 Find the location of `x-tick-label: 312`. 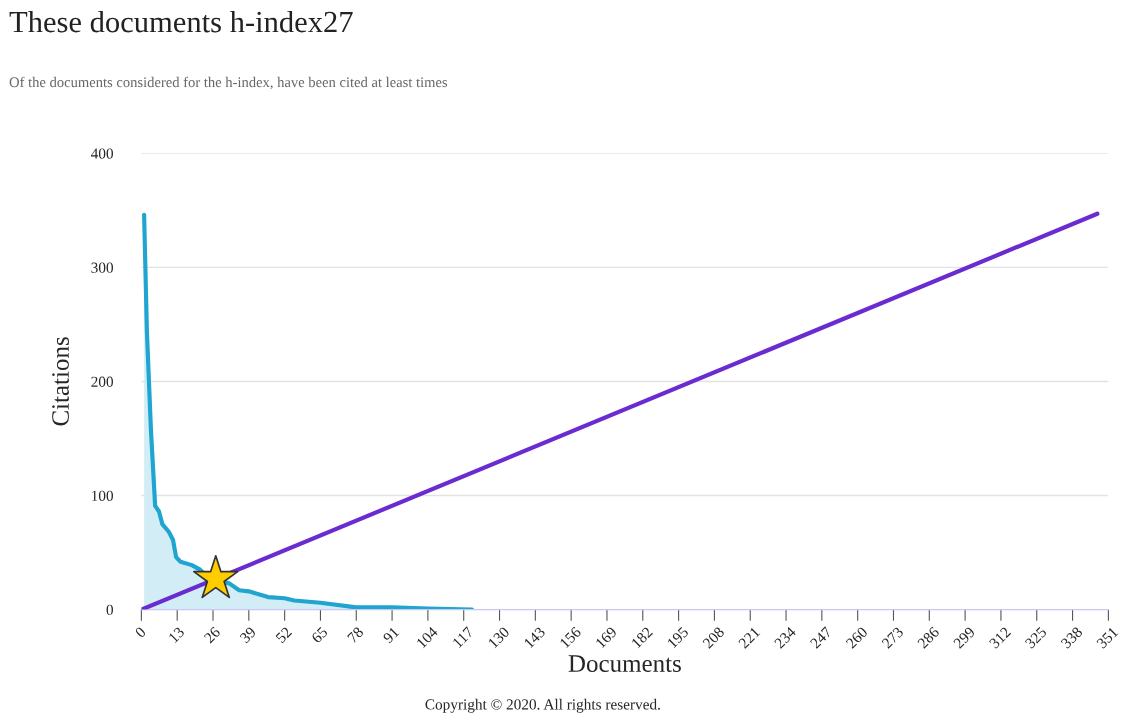

x-tick-label: 312 is located at coordinates (1000, 637).